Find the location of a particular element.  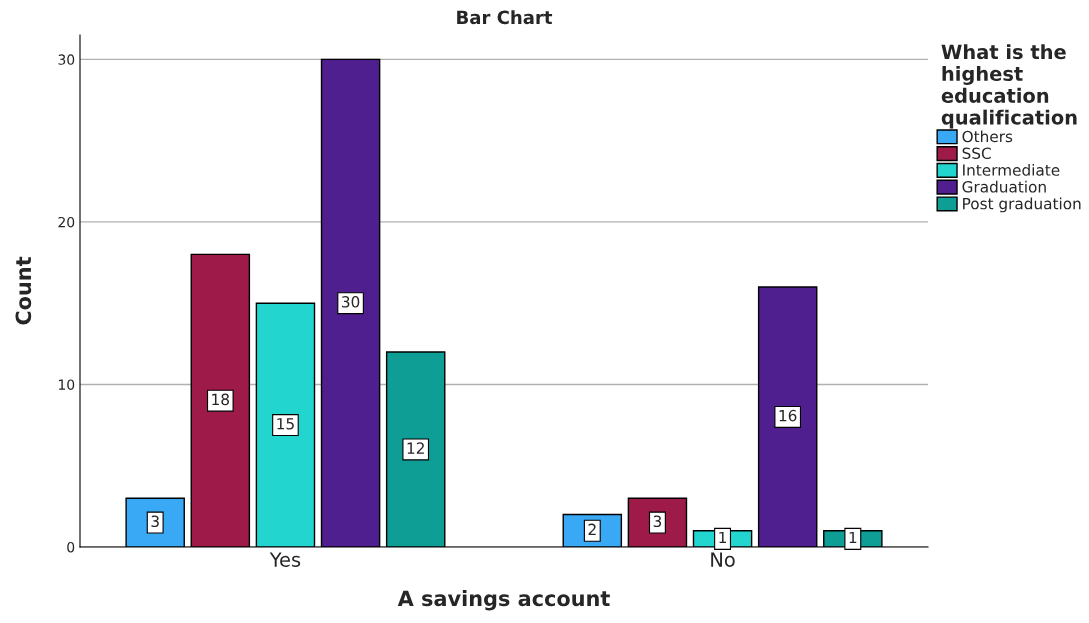

x-tick-label: No is located at coordinates (723, 559).